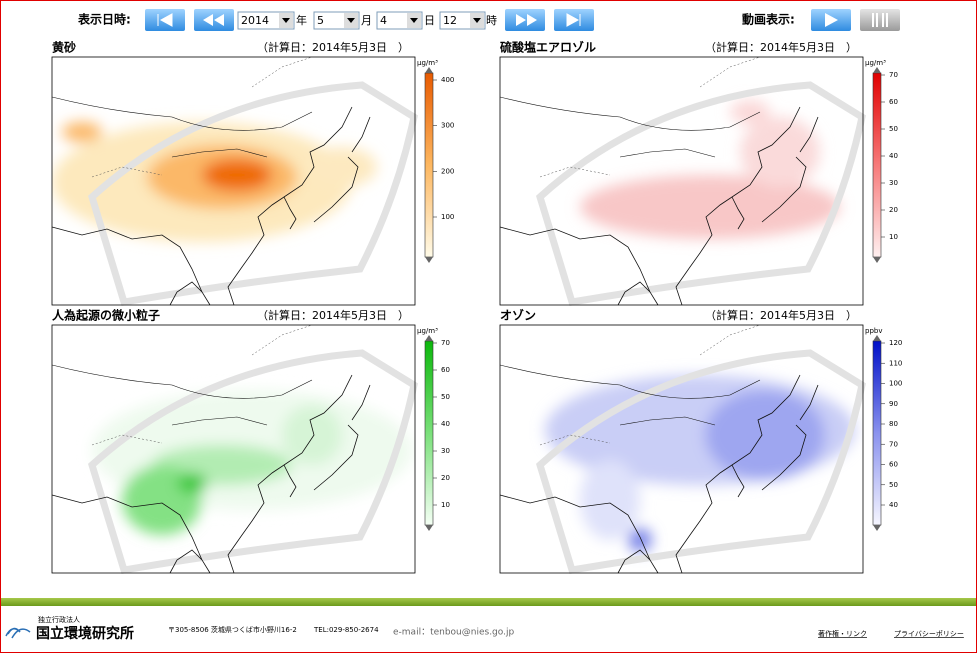  I want to click on month-unit: 月, so click(366, 20).